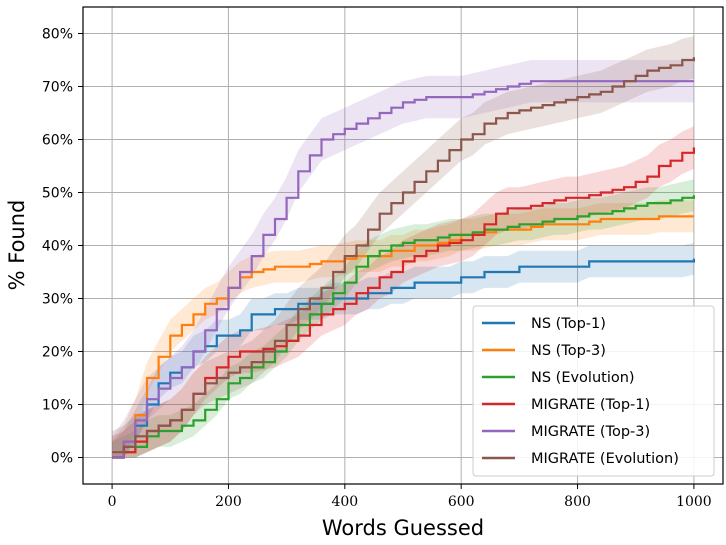  Describe the element at coordinates (605, 459) in the screenshot. I see `legend-label: MIGRATE (Evolution)` at that location.